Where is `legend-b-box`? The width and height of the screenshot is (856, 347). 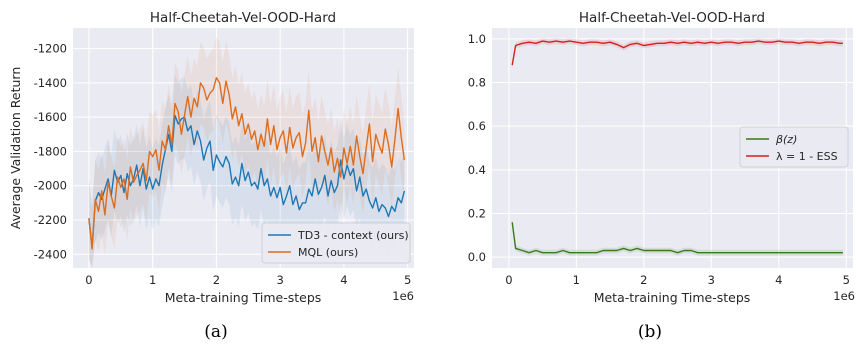 legend-b-box is located at coordinates (794, 147).